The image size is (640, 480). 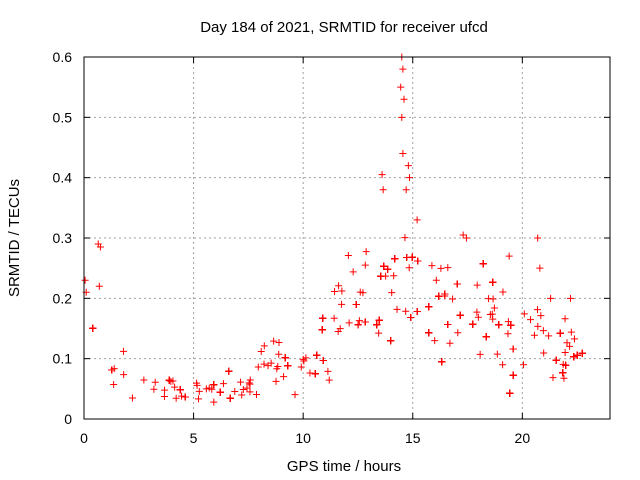 What do you see at coordinates (63, 57) in the screenshot?
I see `y-tick-label: 0.6` at bounding box center [63, 57].